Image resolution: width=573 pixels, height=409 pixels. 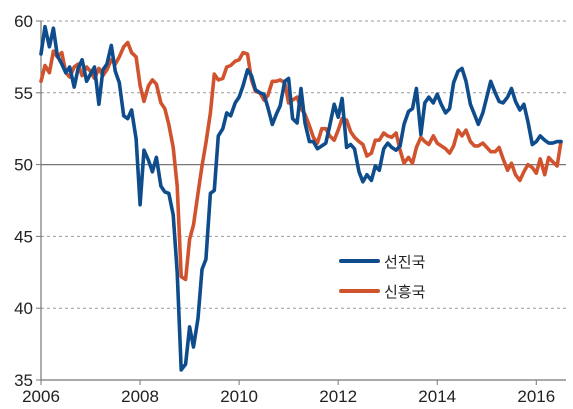 What do you see at coordinates (23, 380) in the screenshot?
I see `y-tick-label: 35` at bounding box center [23, 380].